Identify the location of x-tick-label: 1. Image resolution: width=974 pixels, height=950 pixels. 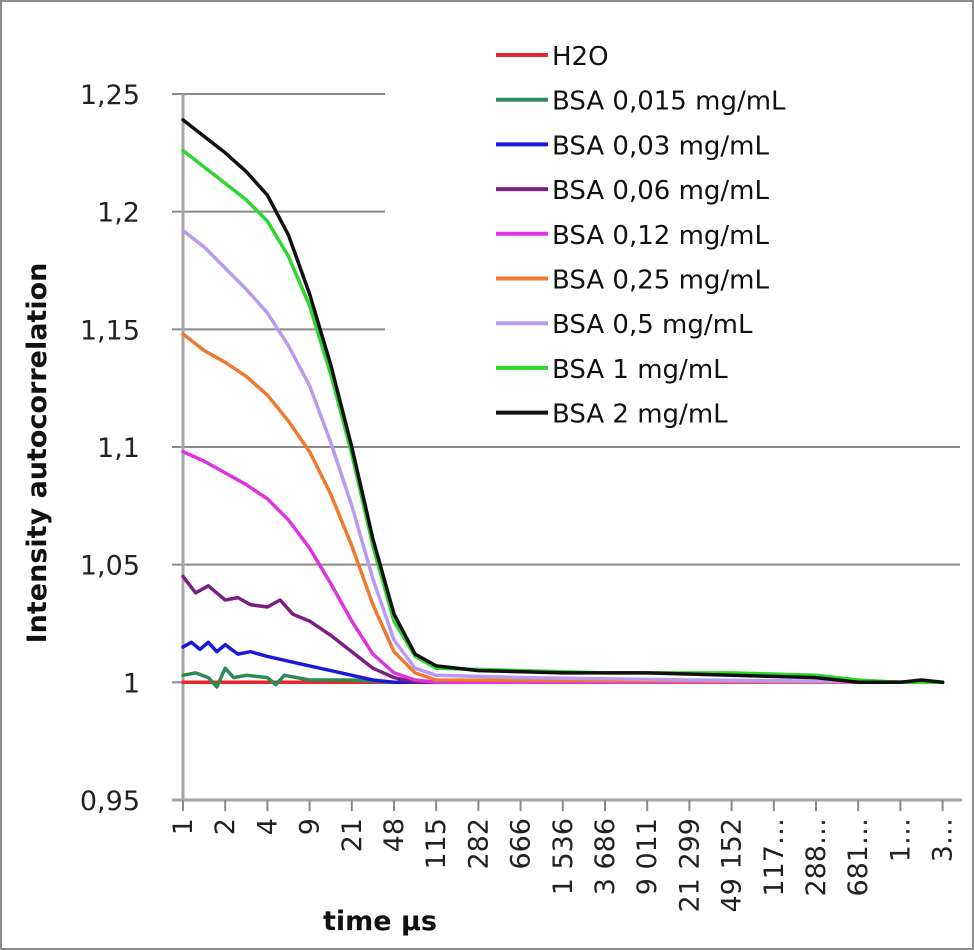
(183, 826).